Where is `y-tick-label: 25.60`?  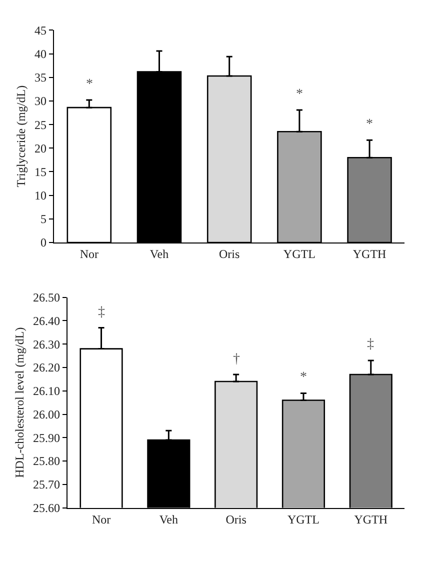 y-tick-label: 25.60 is located at coordinates (46, 507).